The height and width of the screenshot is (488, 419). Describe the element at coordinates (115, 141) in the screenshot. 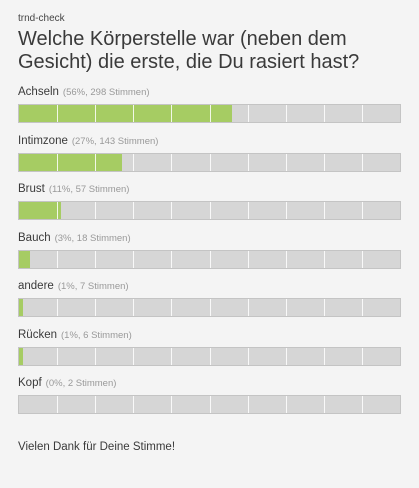

I see `option-stats: (27%, 143 Stimmen)` at that location.